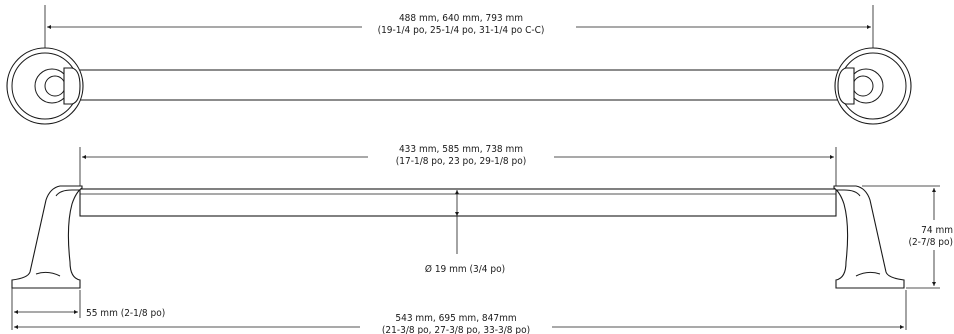  What do you see at coordinates (456, 329) in the screenshot?
I see `overall-length-label-imperial: (21-3/8 po, 27-3/8 po, 33-3/8 po)` at bounding box center [456, 329].